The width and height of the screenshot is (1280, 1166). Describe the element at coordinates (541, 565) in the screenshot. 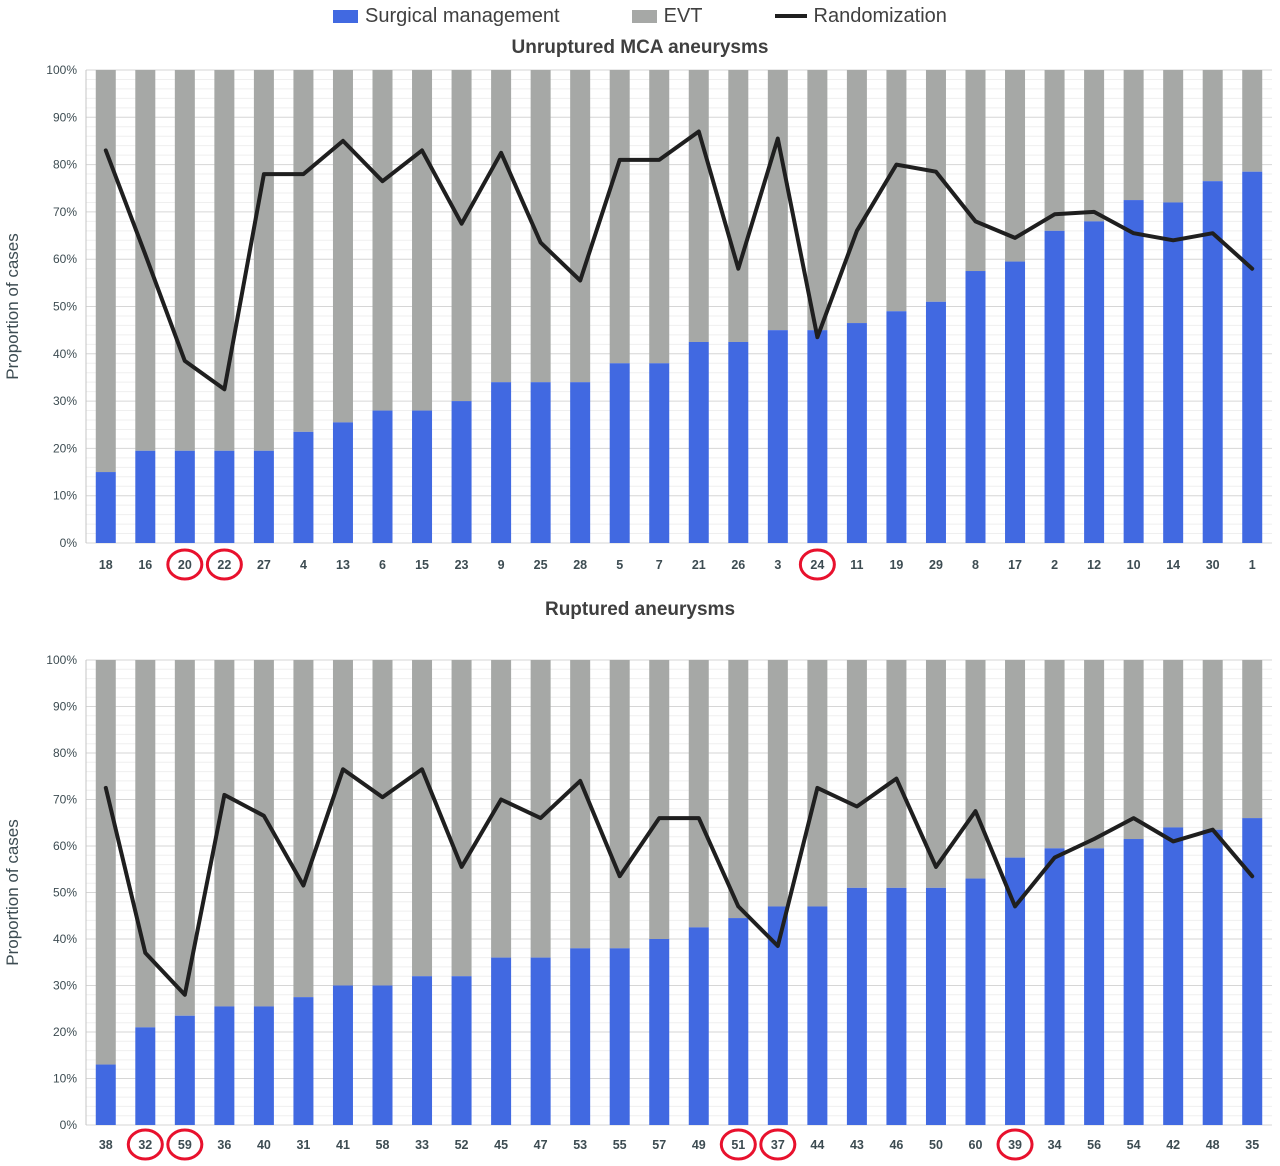

I see `x-label-site-25: 25` at that location.